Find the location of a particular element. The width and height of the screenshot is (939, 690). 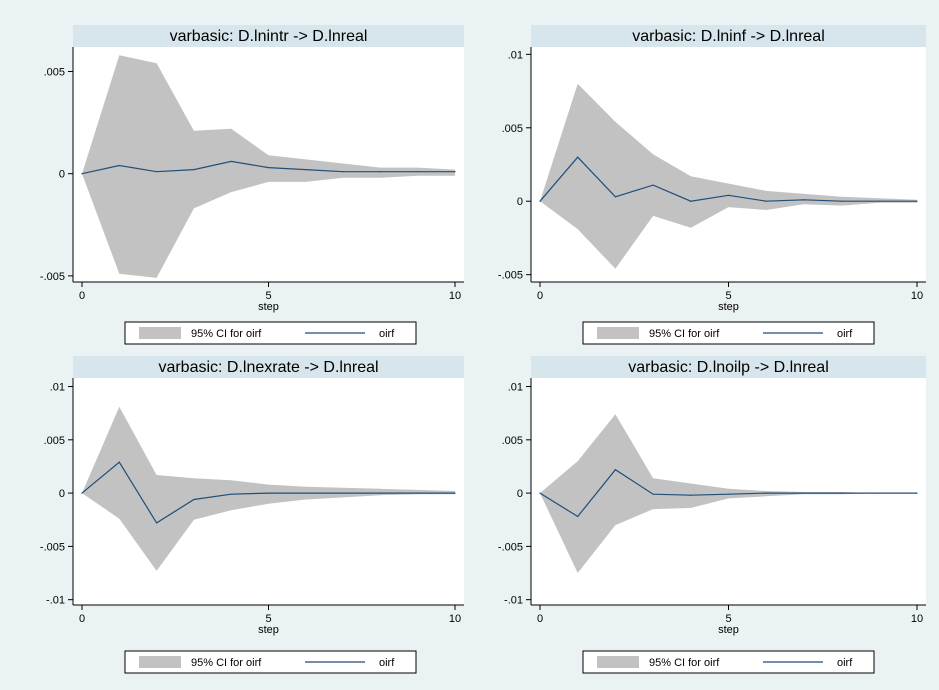

panel-title: varbasic: D.lninf -> D.lnreal is located at coordinates (728, 36).